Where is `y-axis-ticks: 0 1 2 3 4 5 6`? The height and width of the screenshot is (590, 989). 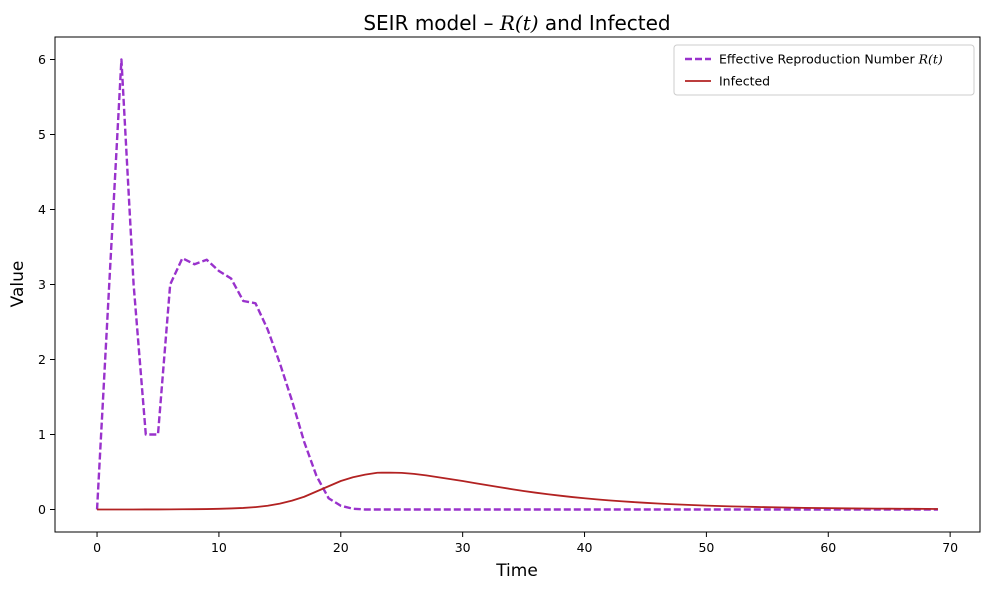
y-axis-ticks: 0 1 2 3 4 5 6 is located at coordinates (46, 284).